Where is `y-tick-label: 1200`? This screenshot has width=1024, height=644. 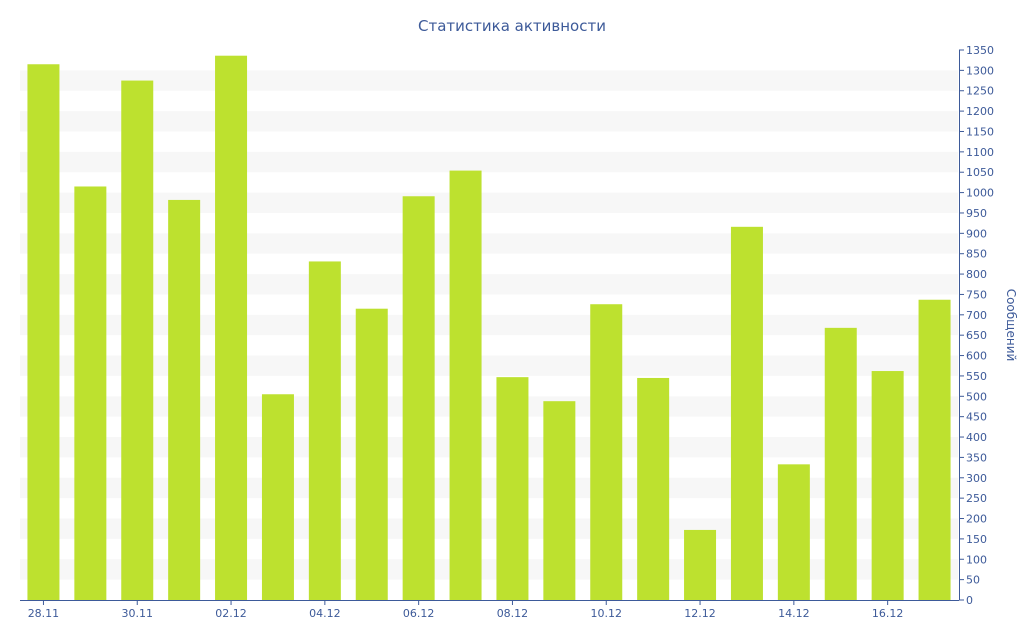
y-tick-label: 1200 is located at coordinates (980, 111).